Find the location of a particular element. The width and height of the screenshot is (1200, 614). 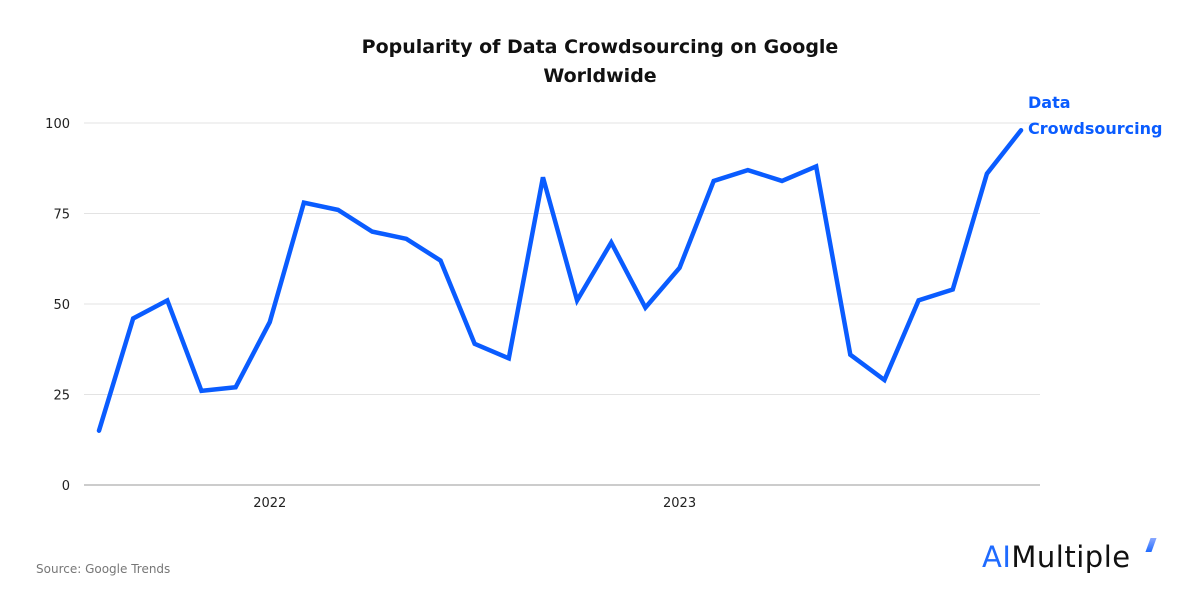

y-tick-label: 25 is located at coordinates (61, 396).